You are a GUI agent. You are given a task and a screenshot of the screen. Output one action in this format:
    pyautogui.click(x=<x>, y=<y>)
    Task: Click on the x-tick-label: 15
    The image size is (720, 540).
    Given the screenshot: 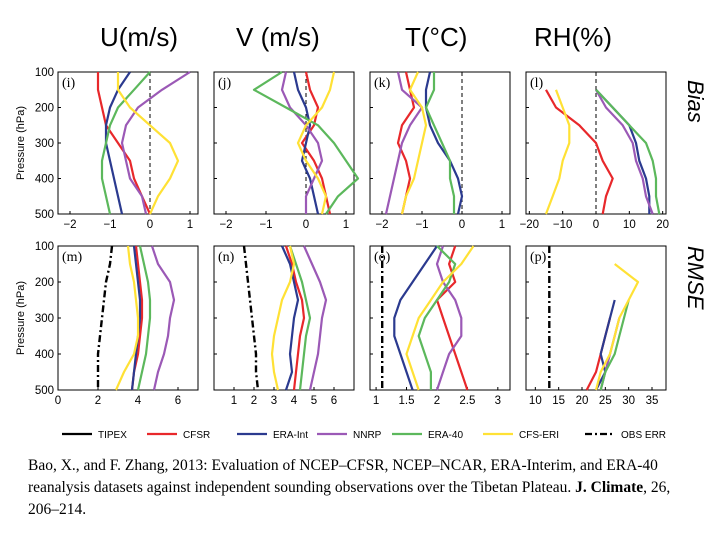 What is the action you would take?
    pyautogui.click(x=558, y=401)
    